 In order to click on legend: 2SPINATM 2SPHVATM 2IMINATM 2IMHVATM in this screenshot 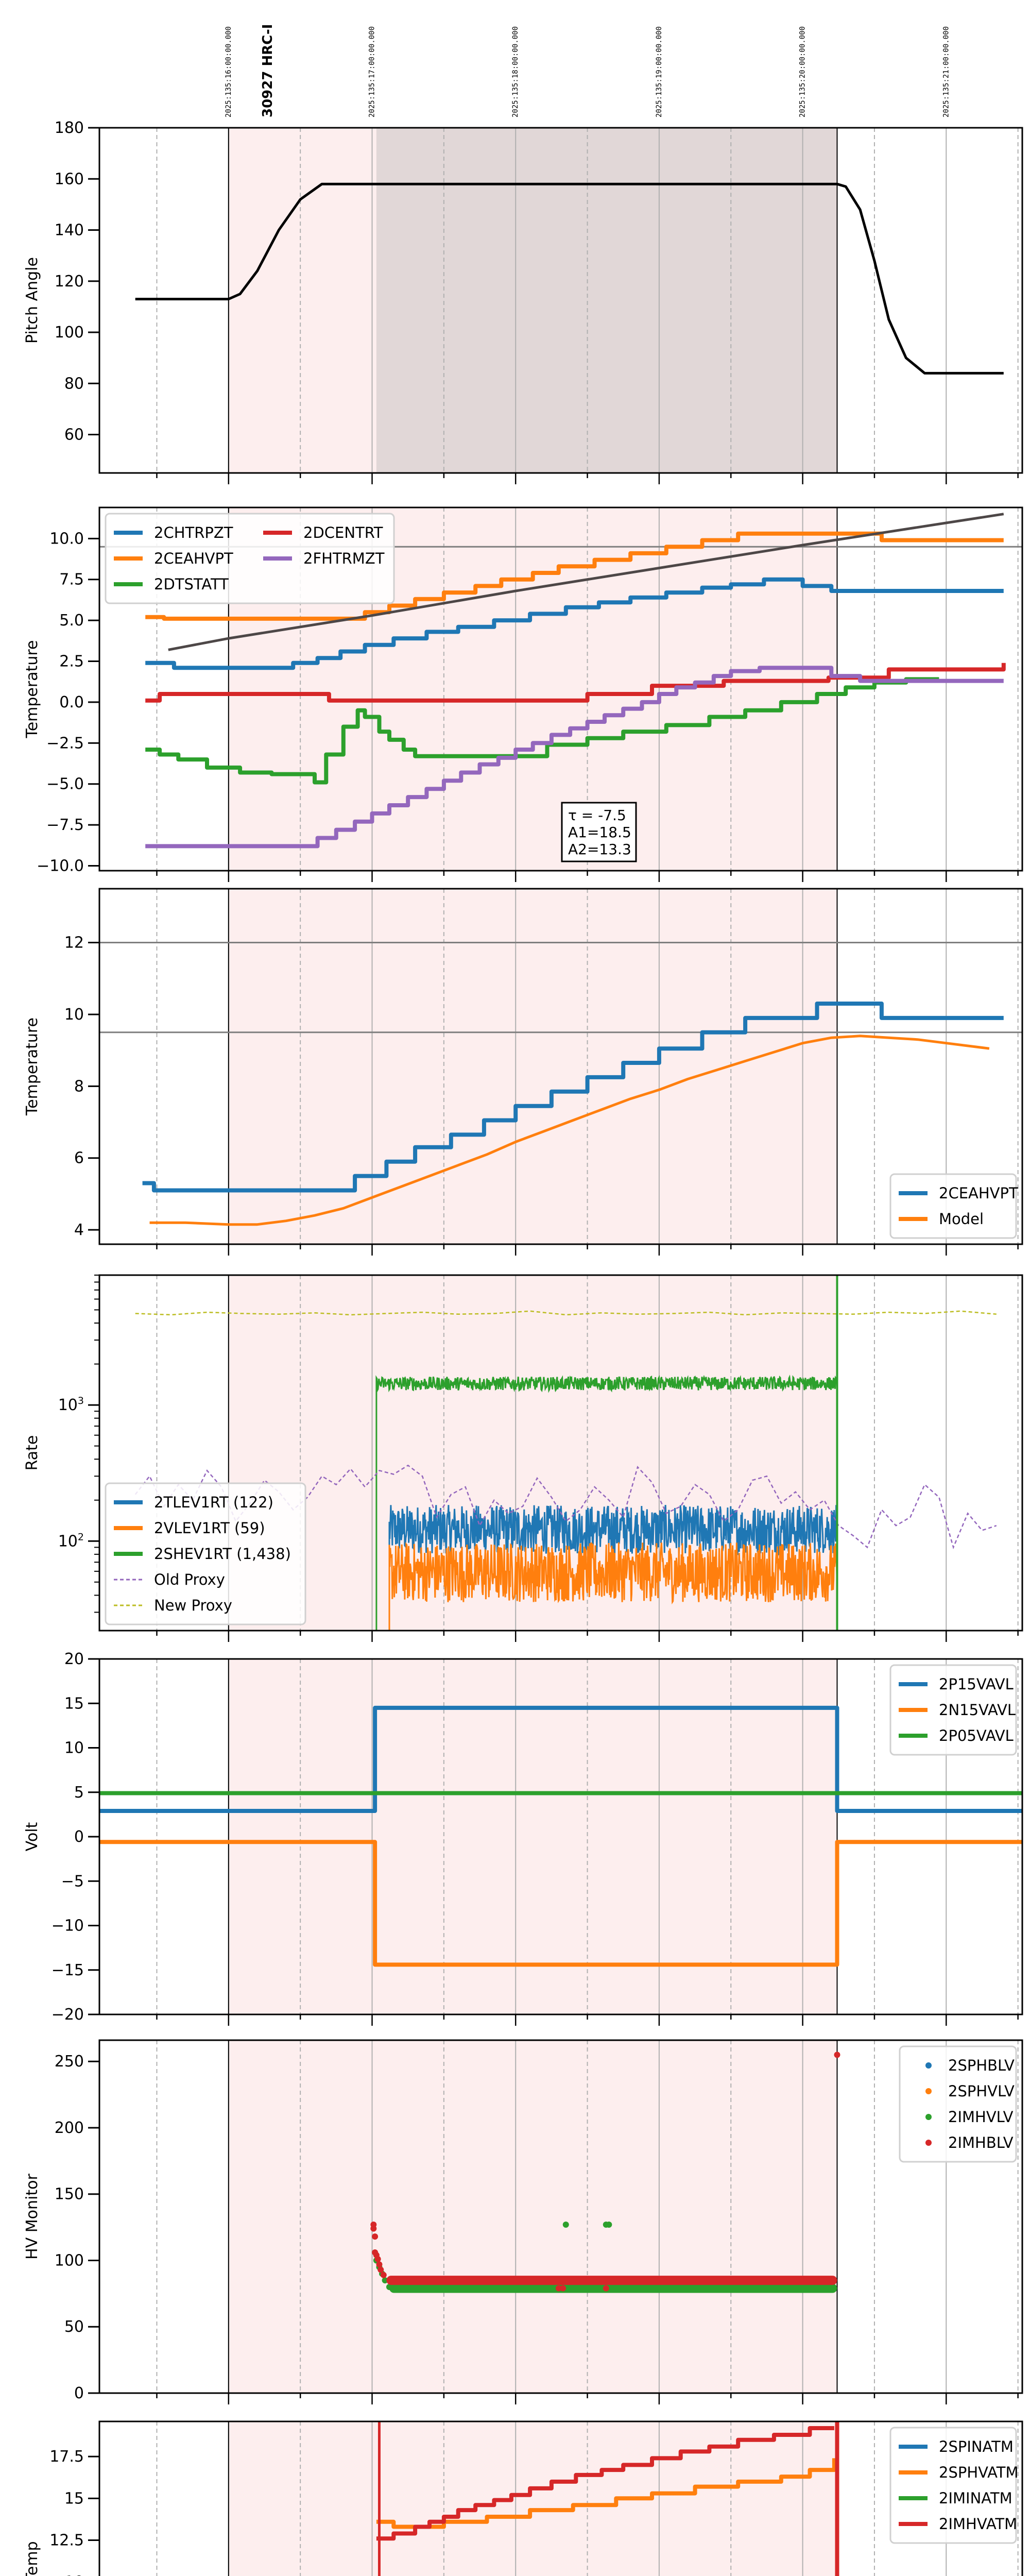, I will do `click(954, 2485)`.